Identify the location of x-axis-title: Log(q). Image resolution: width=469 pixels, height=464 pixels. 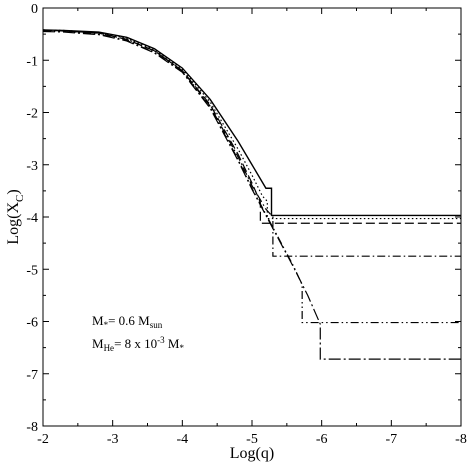
(252, 453).